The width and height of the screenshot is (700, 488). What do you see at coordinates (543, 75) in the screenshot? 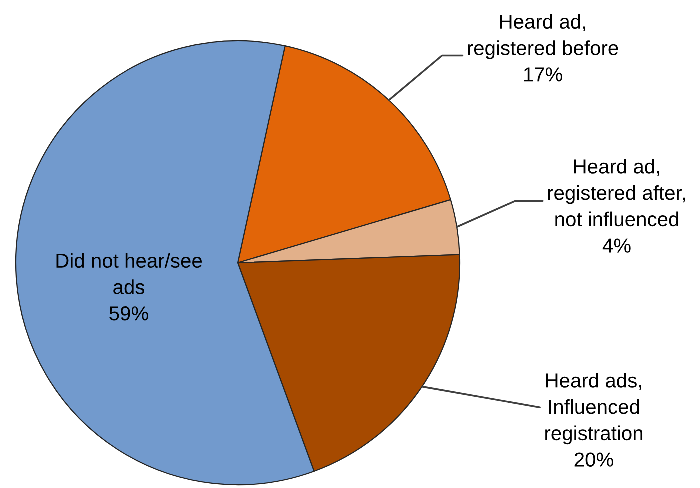
I see `data-label: 17%` at bounding box center [543, 75].